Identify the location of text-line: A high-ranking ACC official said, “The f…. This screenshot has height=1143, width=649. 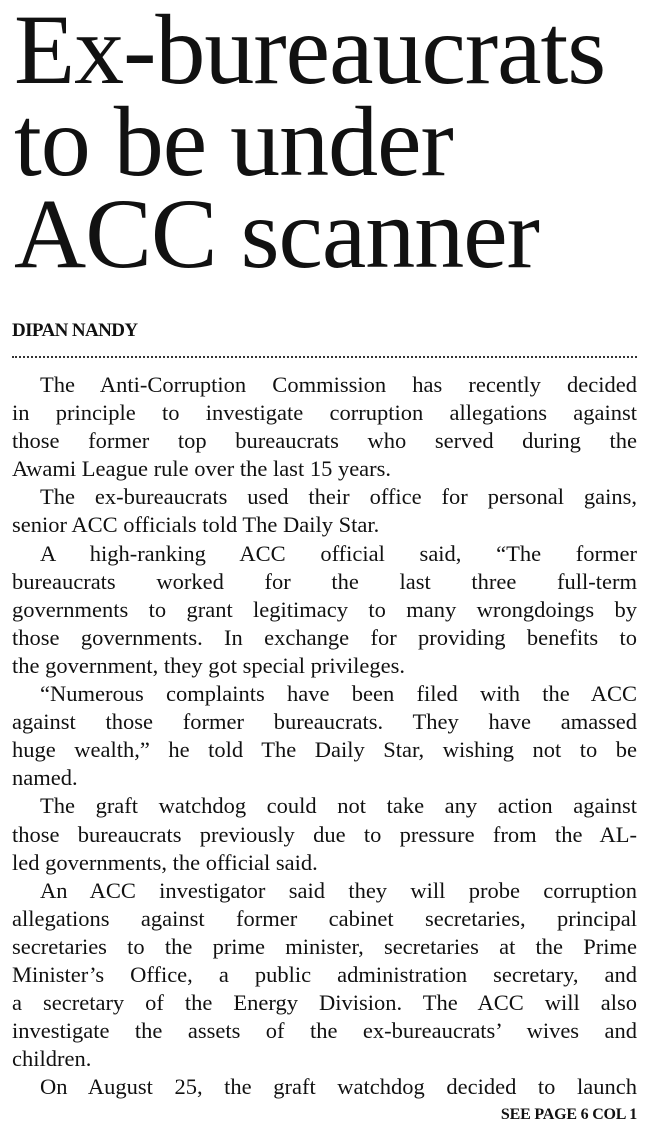
(338, 553).